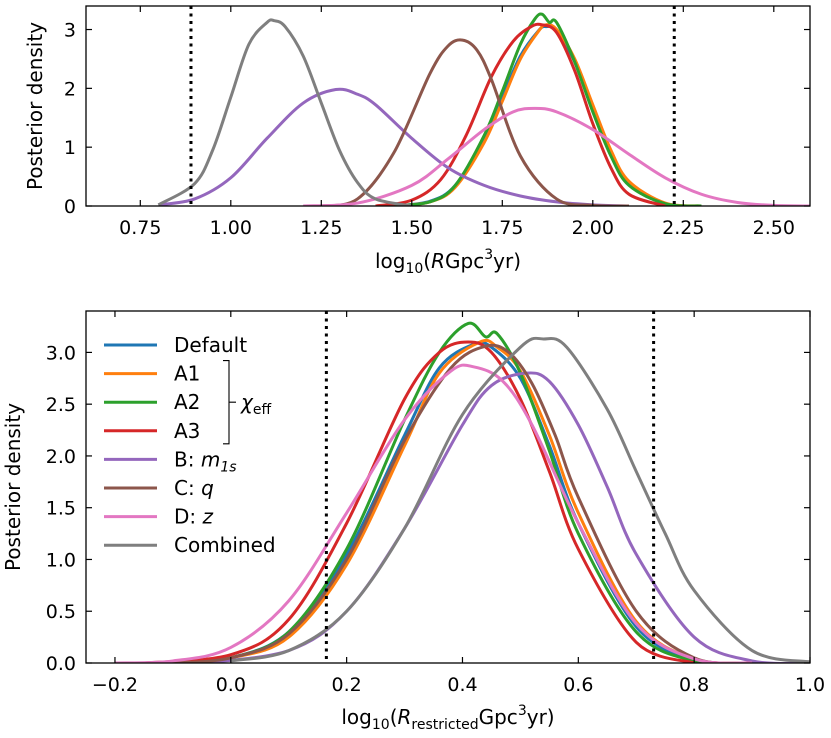 Image resolution: width=831 pixels, height=738 pixels. What do you see at coordinates (187, 459) in the screenshot?
I see `legend-label-prefix: B:` at bounding box center [187, 459].